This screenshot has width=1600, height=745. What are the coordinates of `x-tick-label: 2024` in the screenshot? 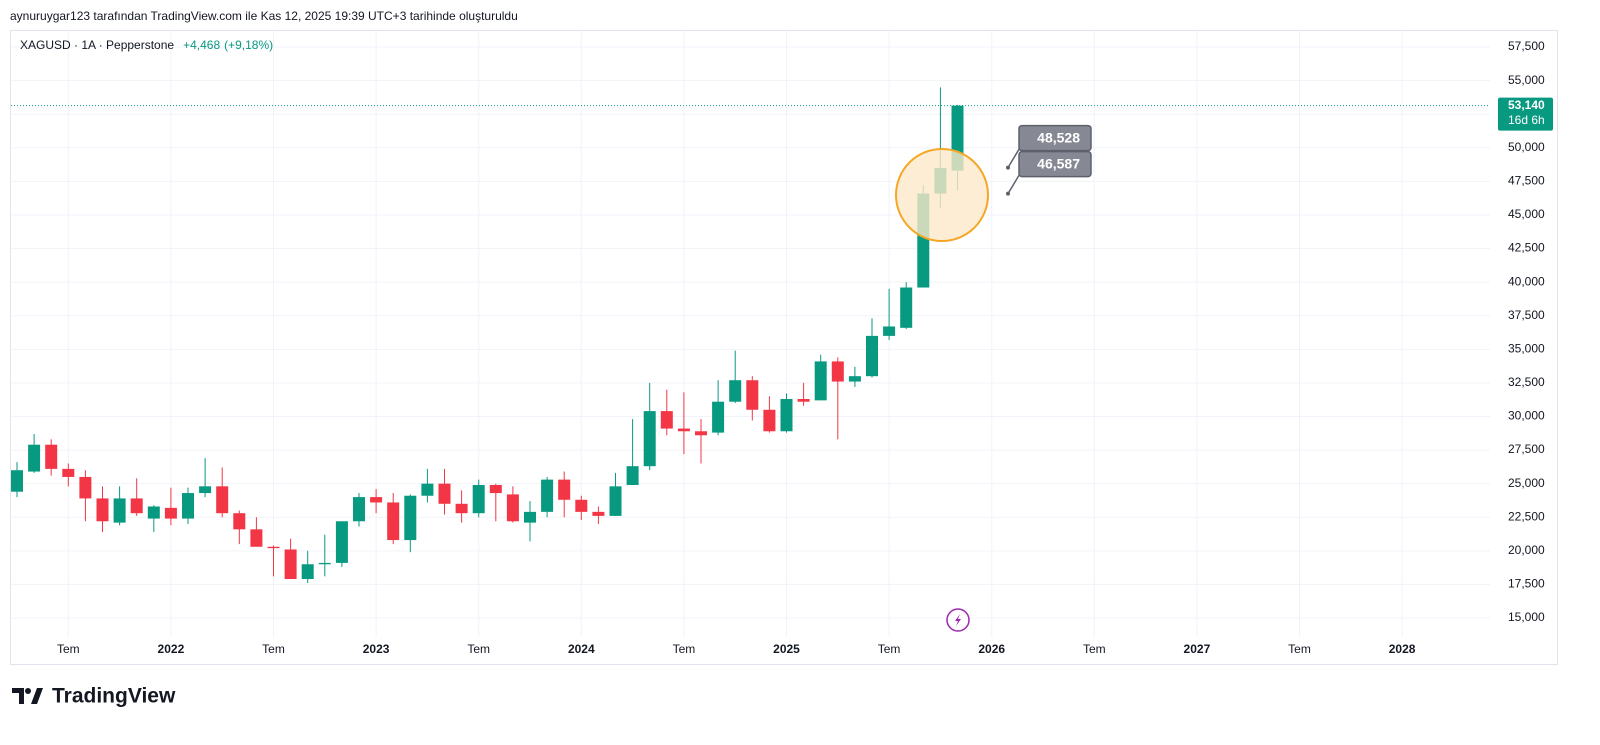 It's located at (581, 649).